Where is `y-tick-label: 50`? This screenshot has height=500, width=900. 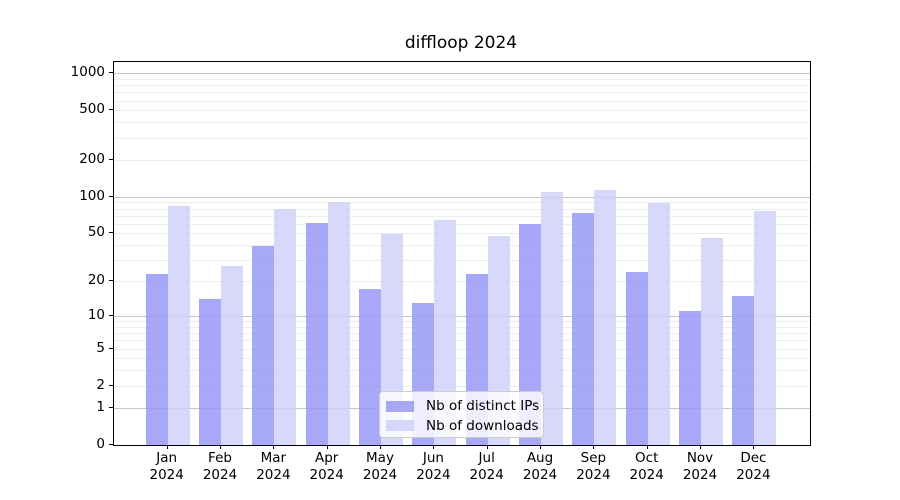 y-tick-label: 50 is located at coordinates (96, 232).